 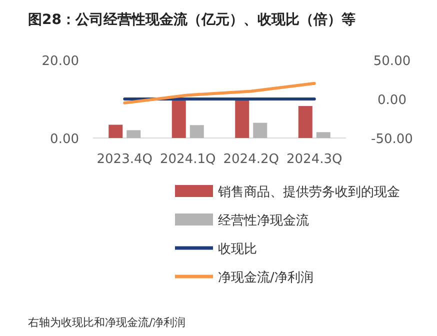 I want to click on line-series, so click(x=219, y=93).